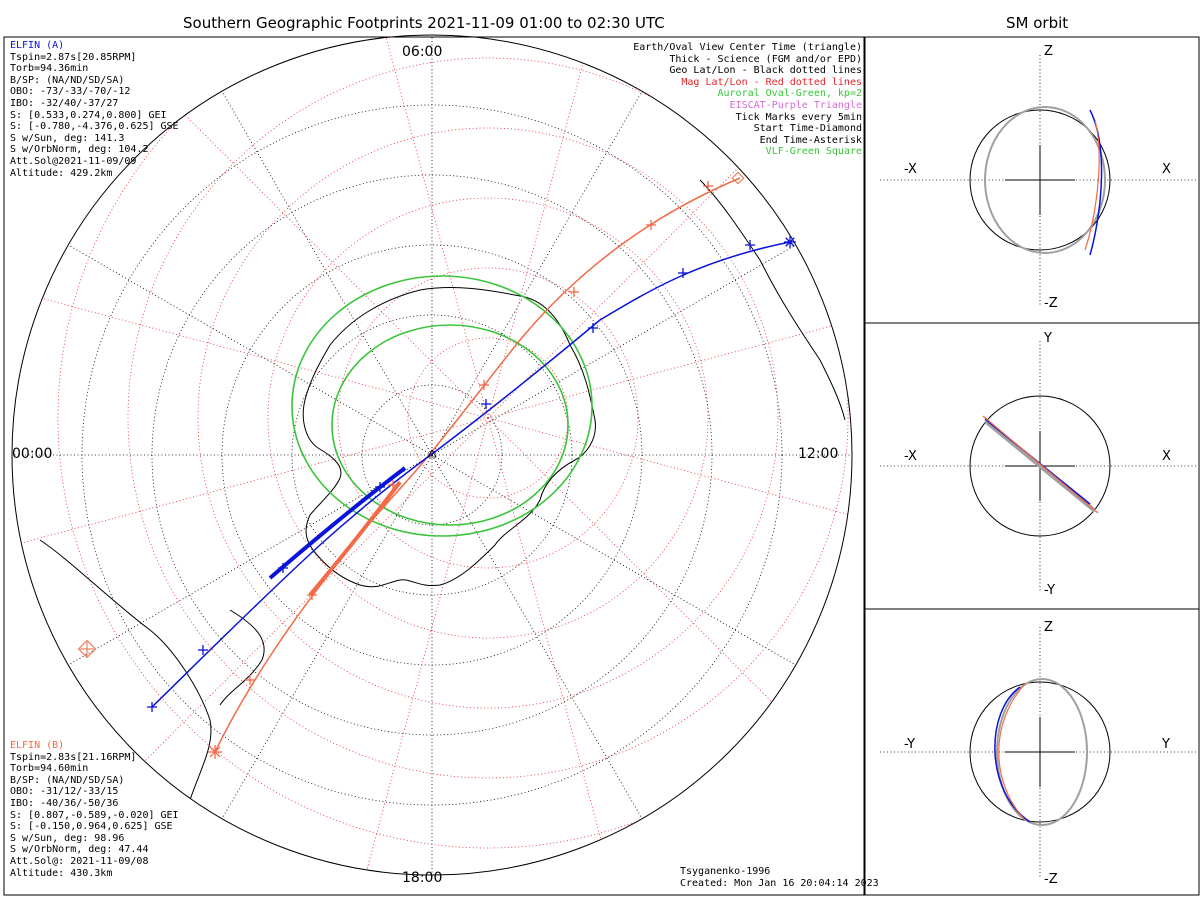 Image resolution: width=1200 pixels, height=900 pixels. I want to click on sm1-bottom-label: -Z, so click(1051, 303).